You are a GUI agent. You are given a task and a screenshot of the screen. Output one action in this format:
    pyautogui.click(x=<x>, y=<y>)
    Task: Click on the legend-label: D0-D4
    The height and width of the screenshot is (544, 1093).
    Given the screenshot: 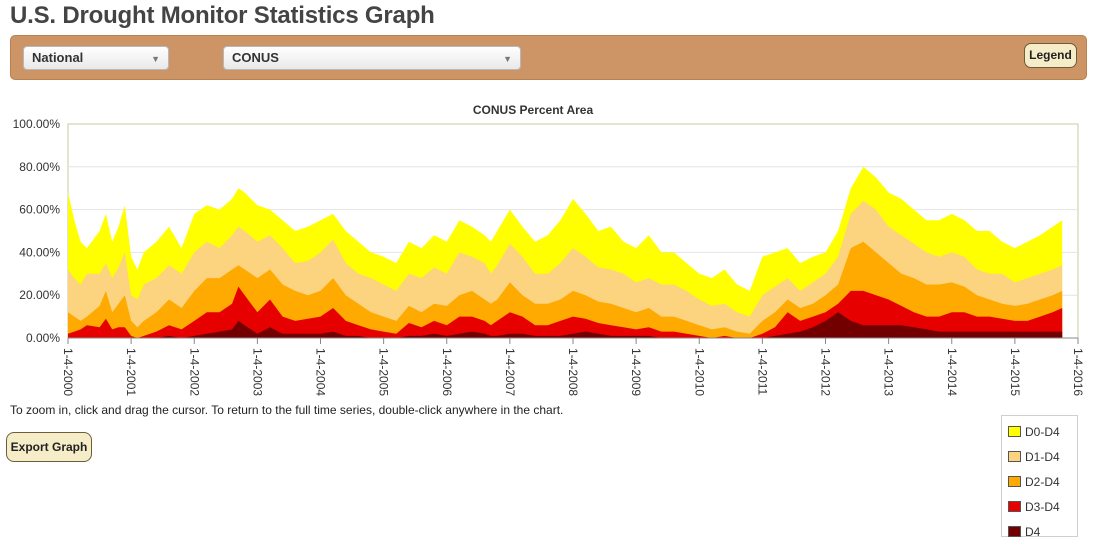 What is the action you would take?
    pyautogui.click(x=1042, y=431)
    